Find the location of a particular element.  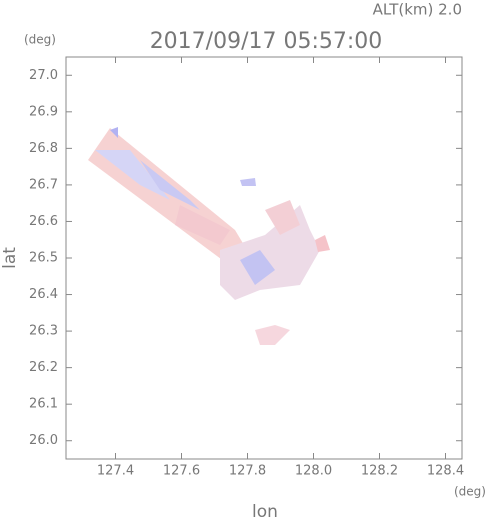

x-tick-label: 128.4 is located at coordinates (445, 471).